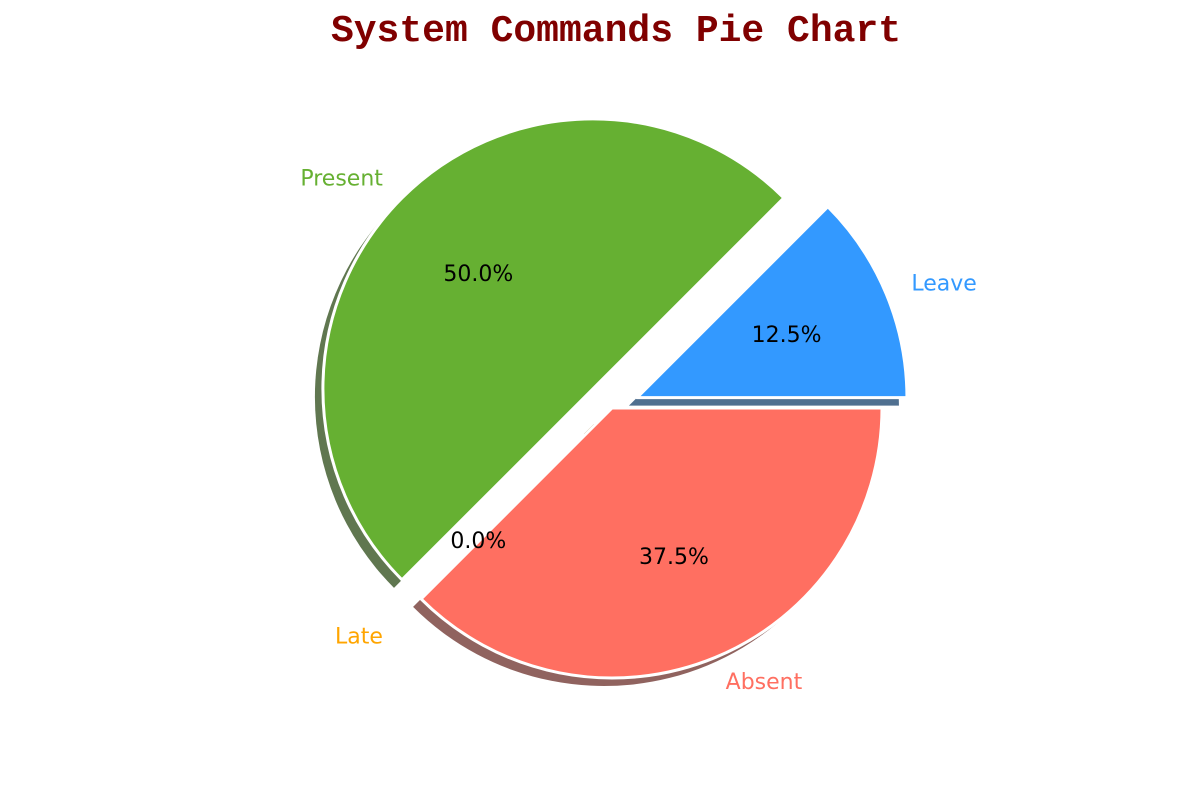  I want to click on pct-label-present: 50.0%, so click(478, 274).